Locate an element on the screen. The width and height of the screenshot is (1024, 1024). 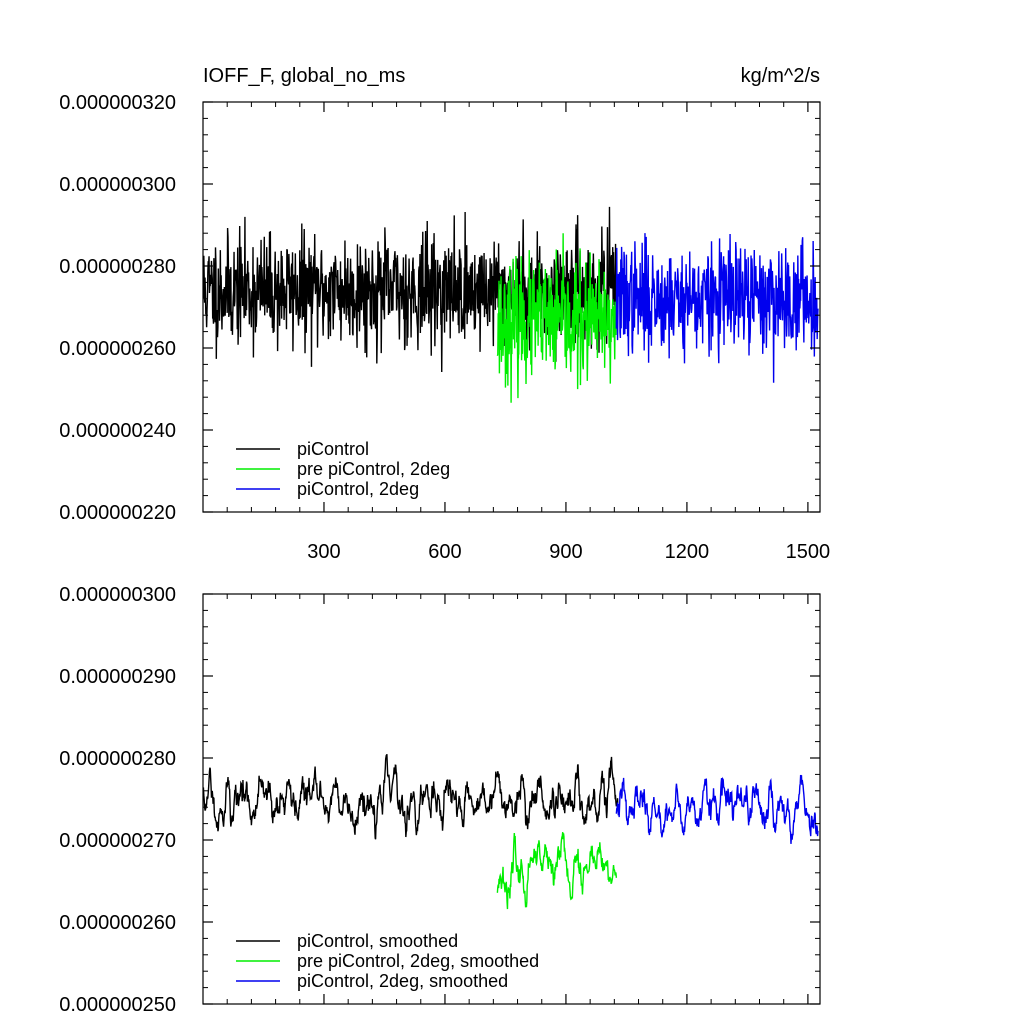
units-label: kg/m^2/s is located at coordinates (780, 76).